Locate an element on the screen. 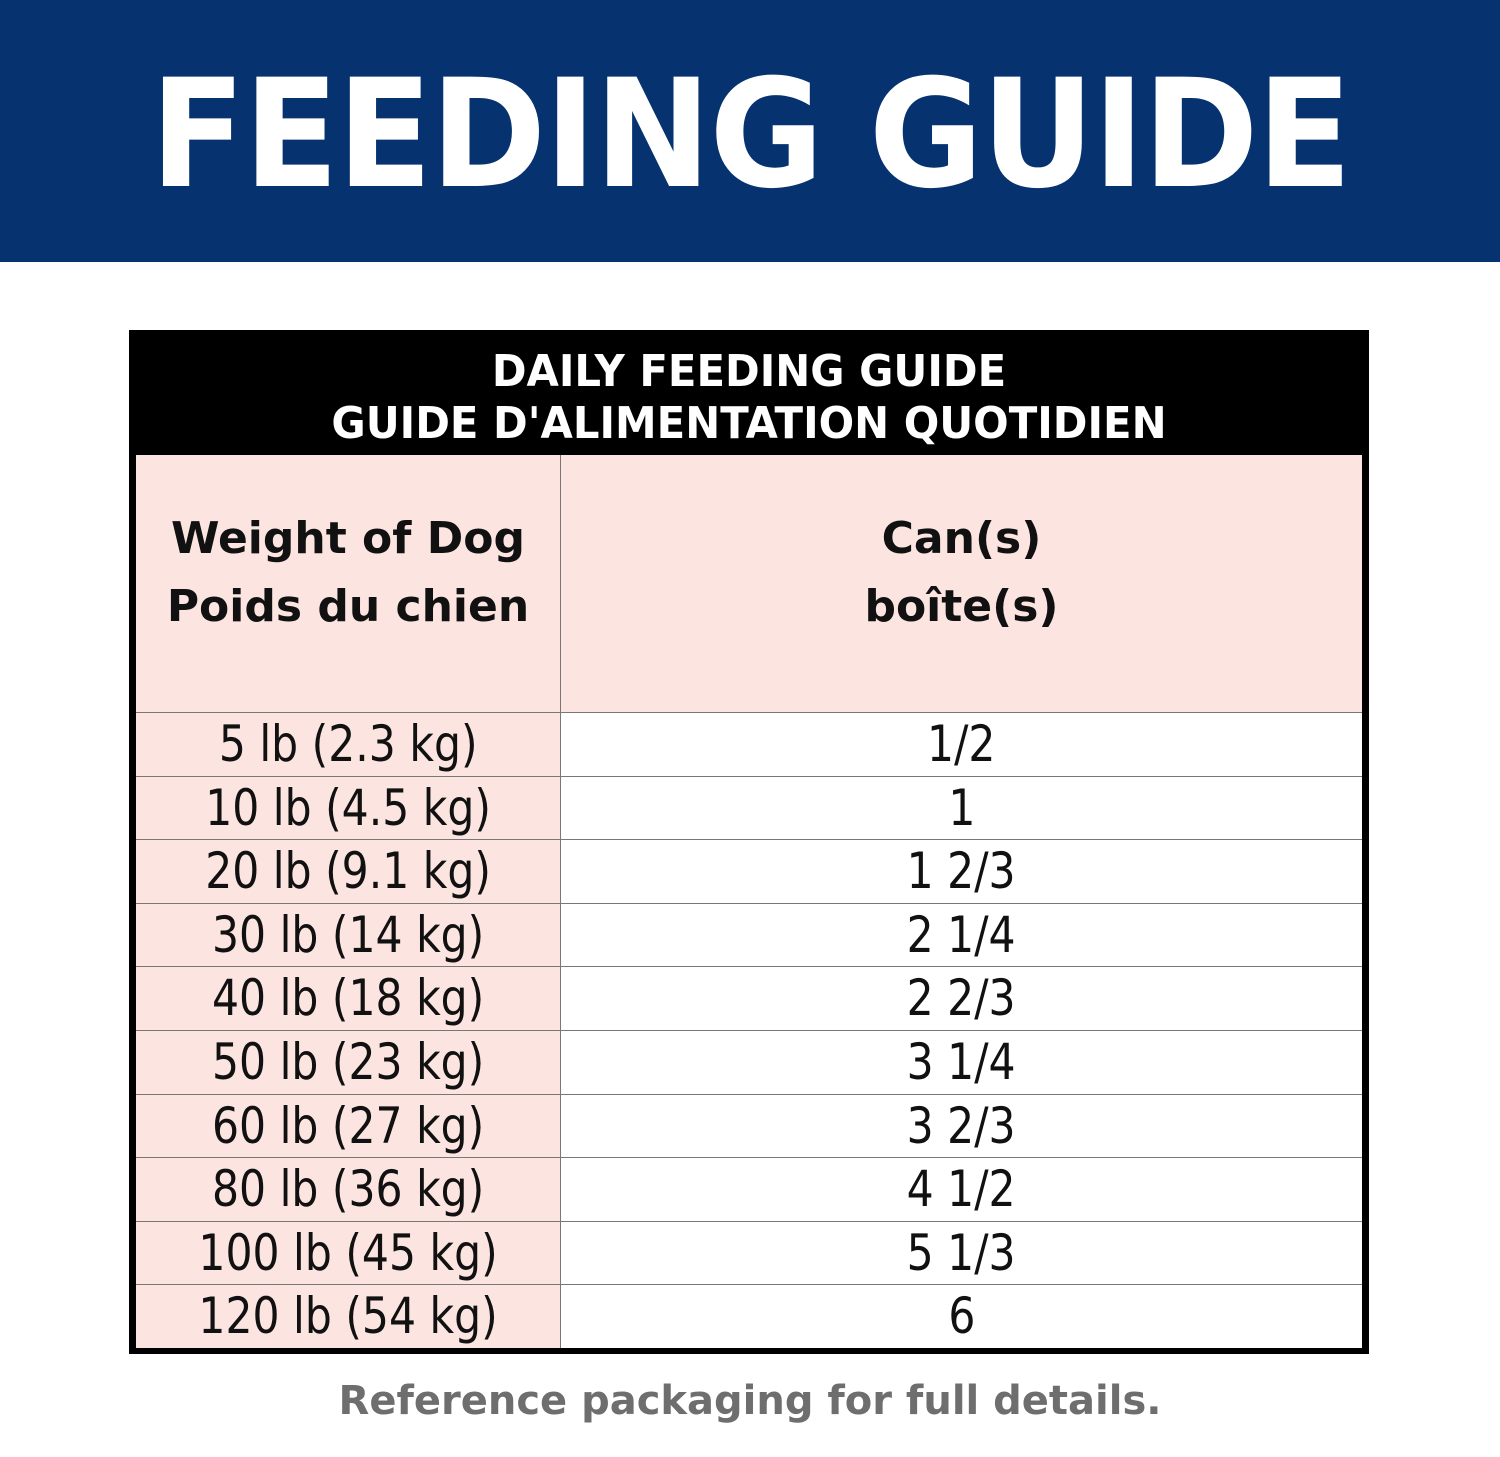 This screenshot has height=1457, width=1500. cans-cell: 5 1/3 is located at coordinates (961, 1253).